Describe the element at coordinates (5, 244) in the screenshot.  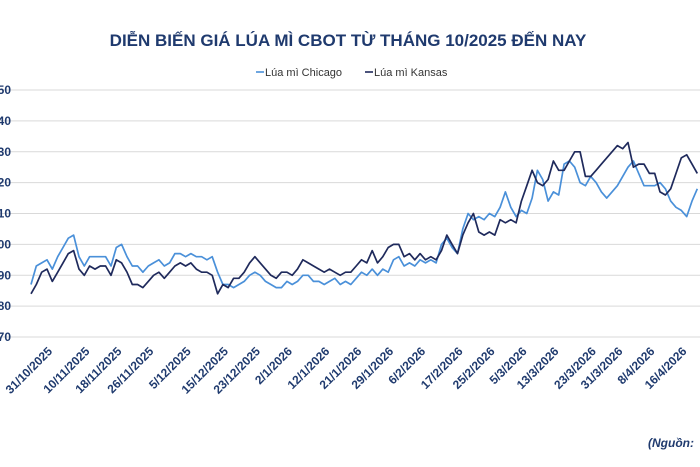
I see `y-tick-label: 200` at that location.